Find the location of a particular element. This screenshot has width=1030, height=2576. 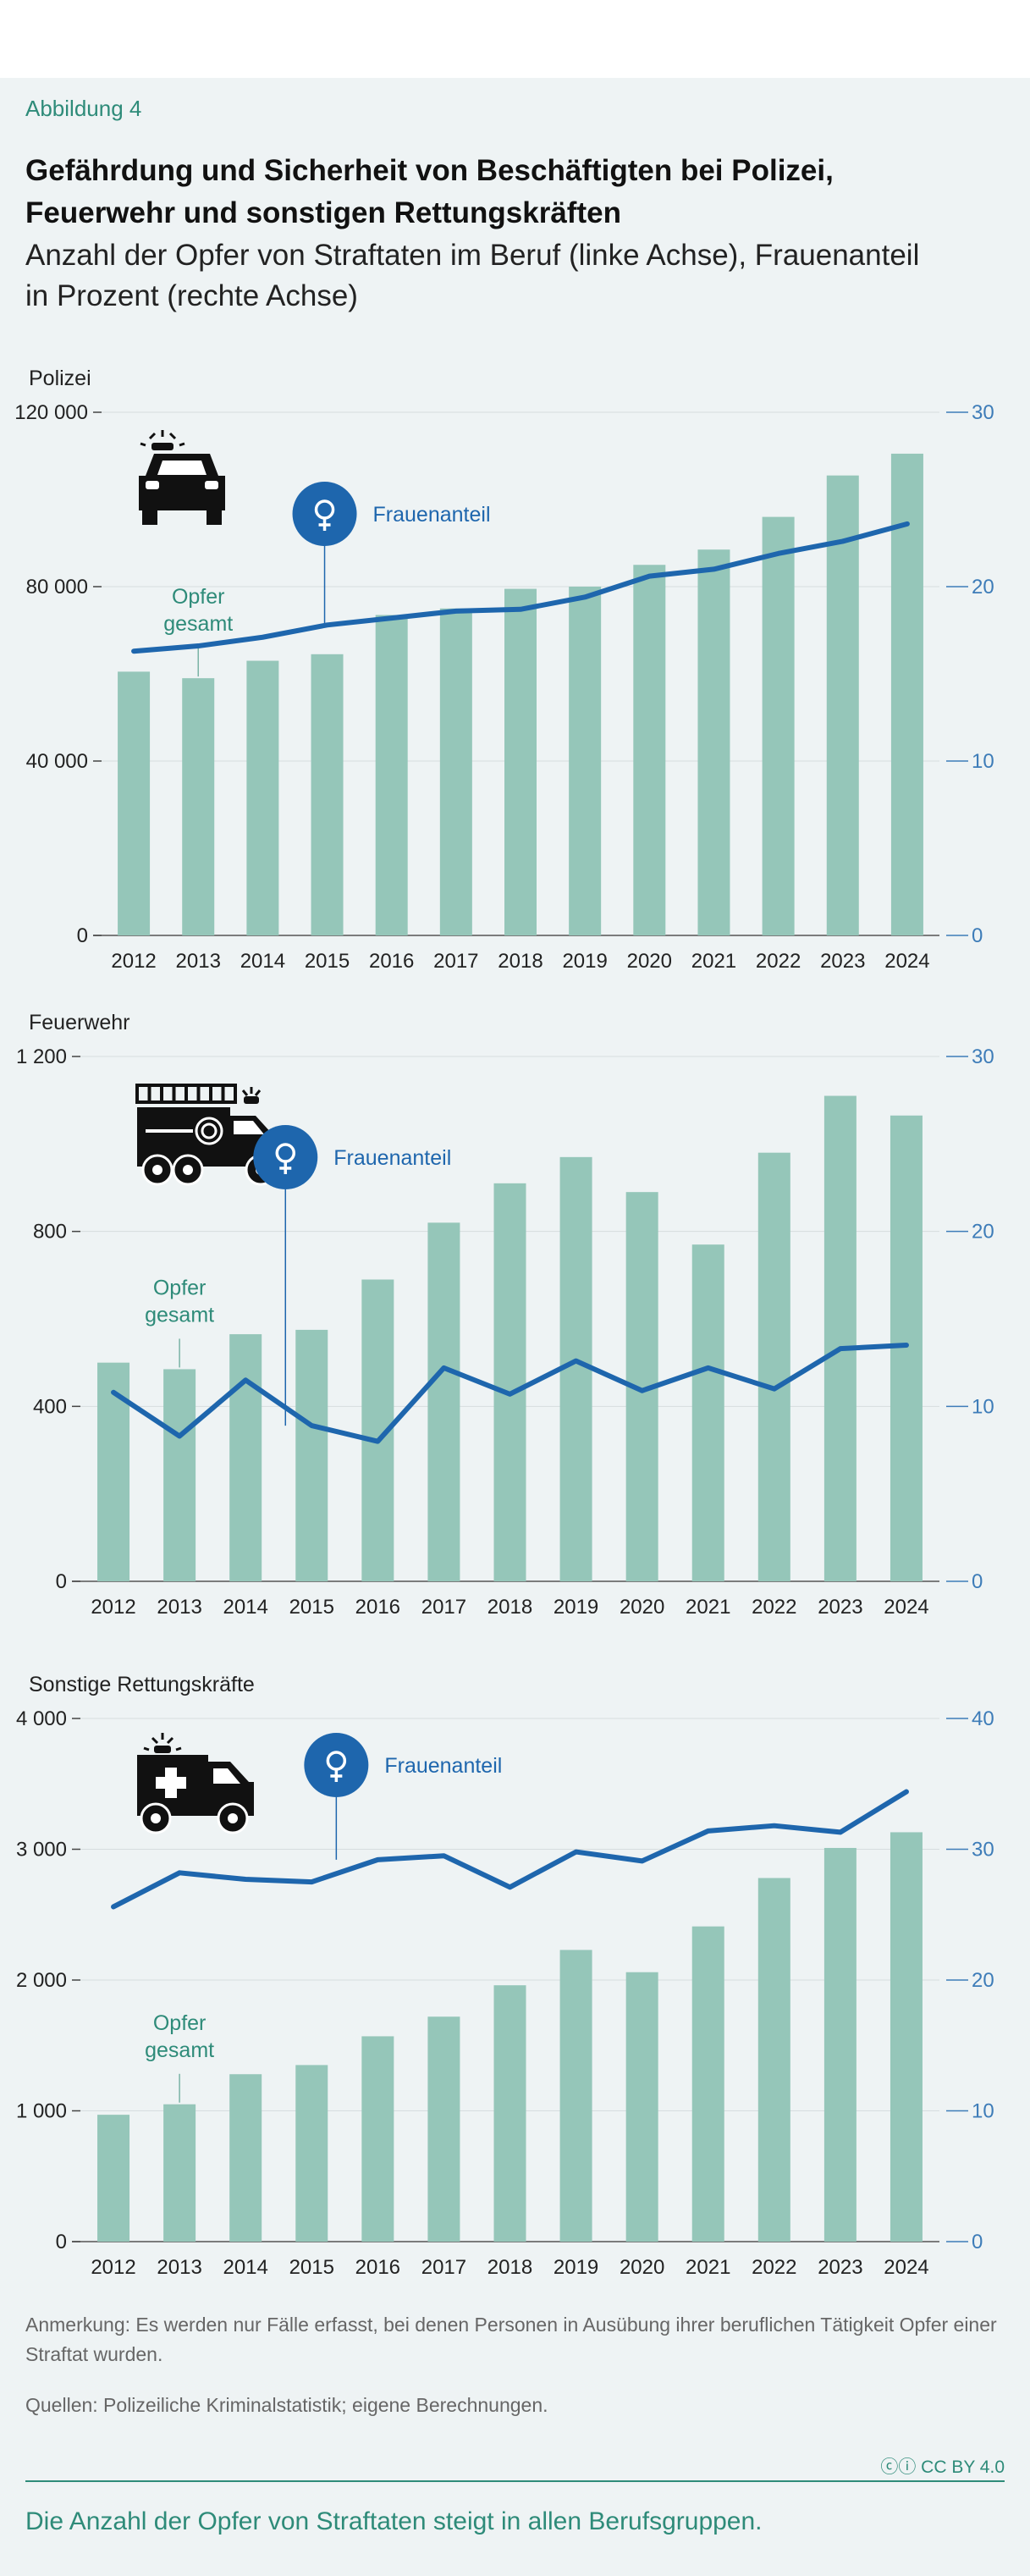

x-tick-label: 2016 is located at coordinates (377, 2267).